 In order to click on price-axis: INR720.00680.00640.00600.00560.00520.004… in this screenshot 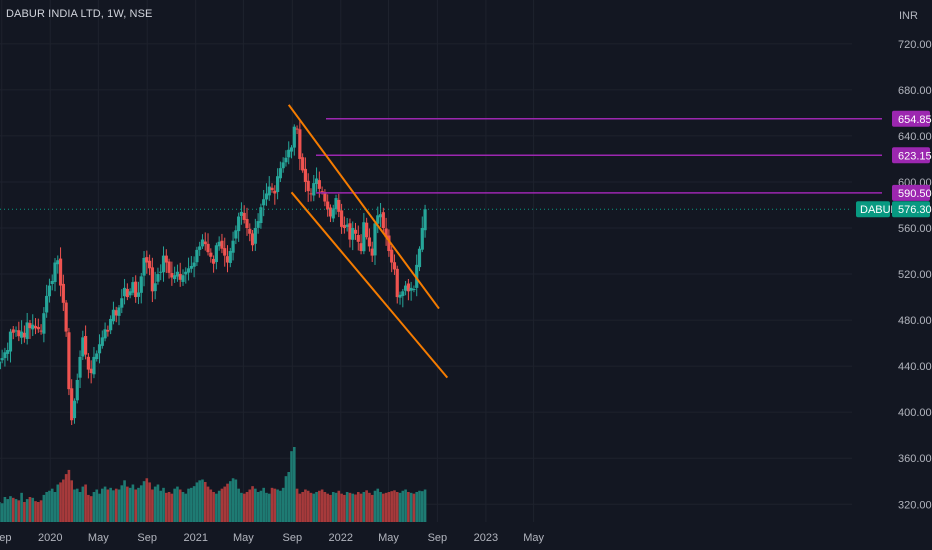, I will do `click(894, 260)`.